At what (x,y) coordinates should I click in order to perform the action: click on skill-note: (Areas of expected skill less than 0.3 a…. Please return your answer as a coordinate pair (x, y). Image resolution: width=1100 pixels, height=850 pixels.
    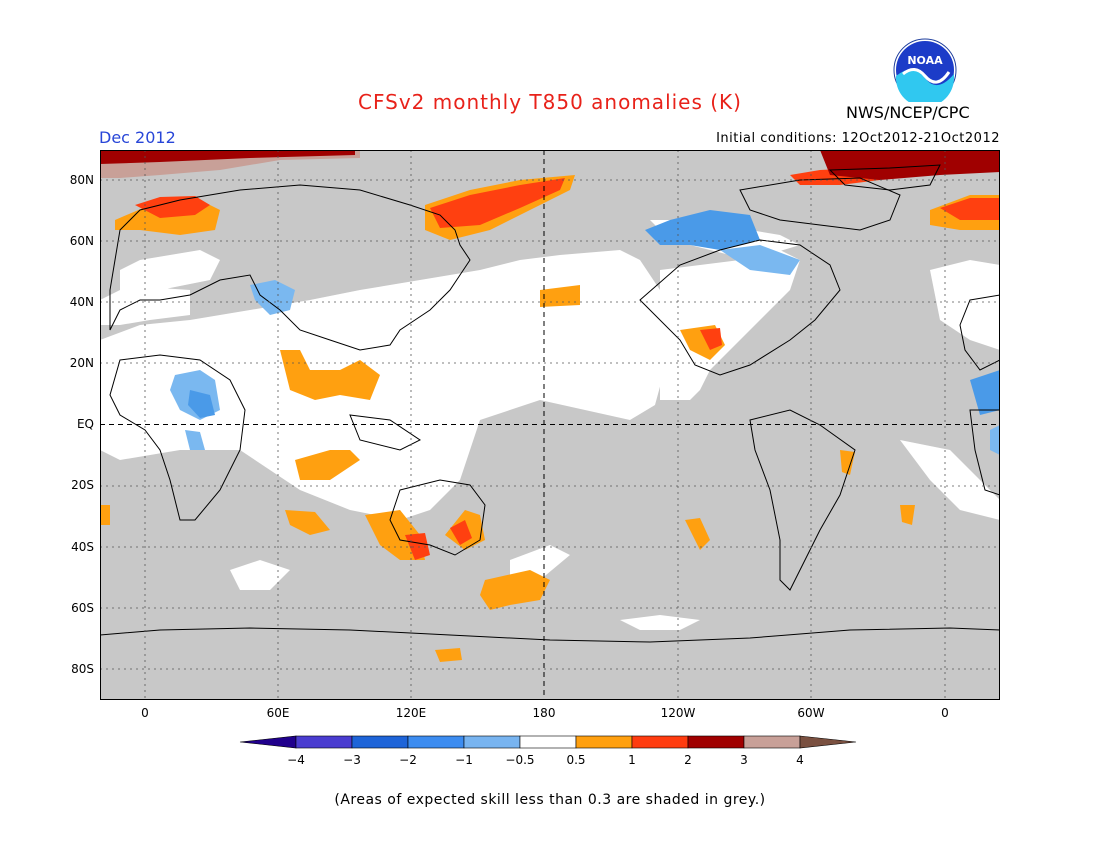
    Looking at the image, I should click on (550, 800).